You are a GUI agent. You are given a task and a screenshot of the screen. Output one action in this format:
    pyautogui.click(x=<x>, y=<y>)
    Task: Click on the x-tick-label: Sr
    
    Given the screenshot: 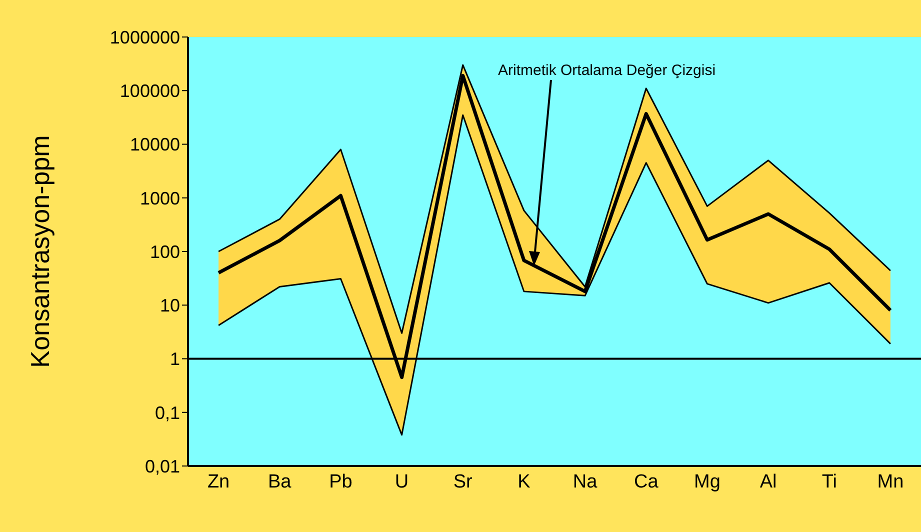 What is the action you would take?
    pyautogui.click(x=463, y=481)
    